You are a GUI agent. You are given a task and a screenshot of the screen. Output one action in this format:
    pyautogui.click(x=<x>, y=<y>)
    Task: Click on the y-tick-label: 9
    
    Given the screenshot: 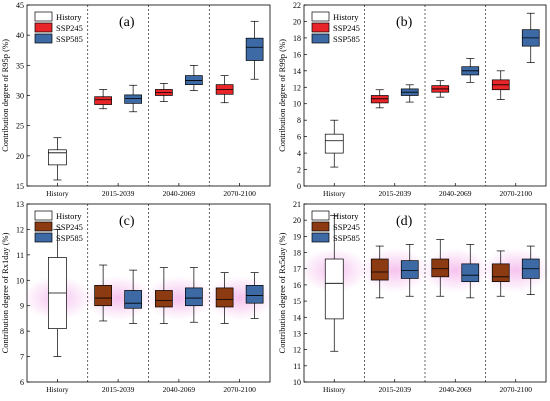 What is the action you would take?
    pyautogui.click(x=22, y=306)
    